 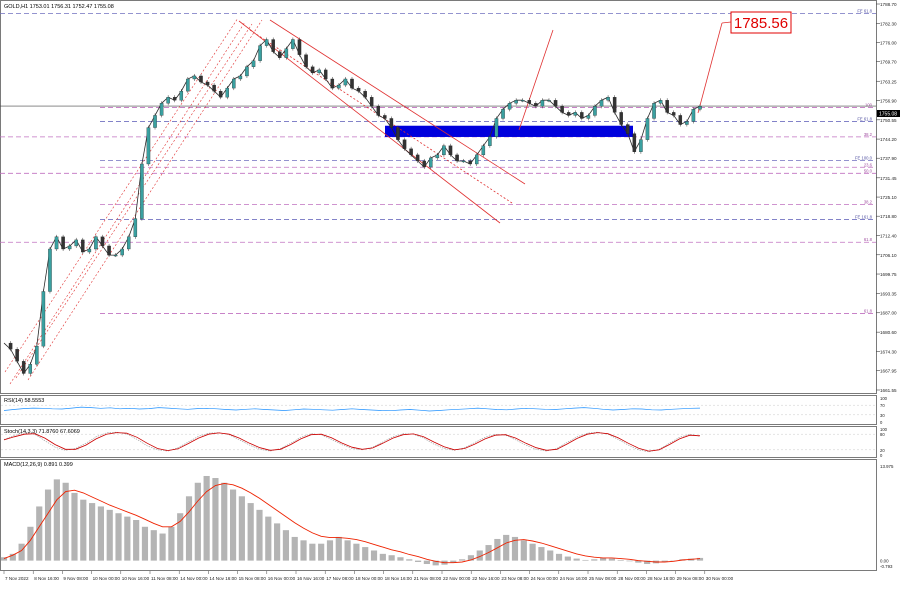 I want to click on demand-zone-rectangle, so click(x=509, y=131).